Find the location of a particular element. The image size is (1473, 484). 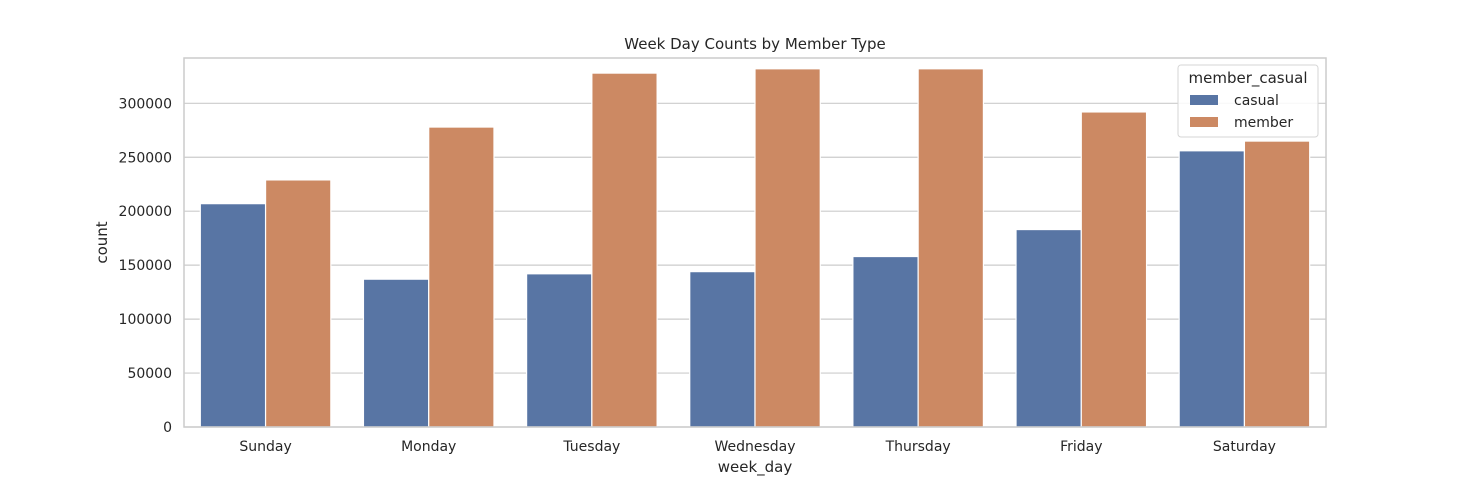

bar-member-wednesday is located at coordinates (787, 248).